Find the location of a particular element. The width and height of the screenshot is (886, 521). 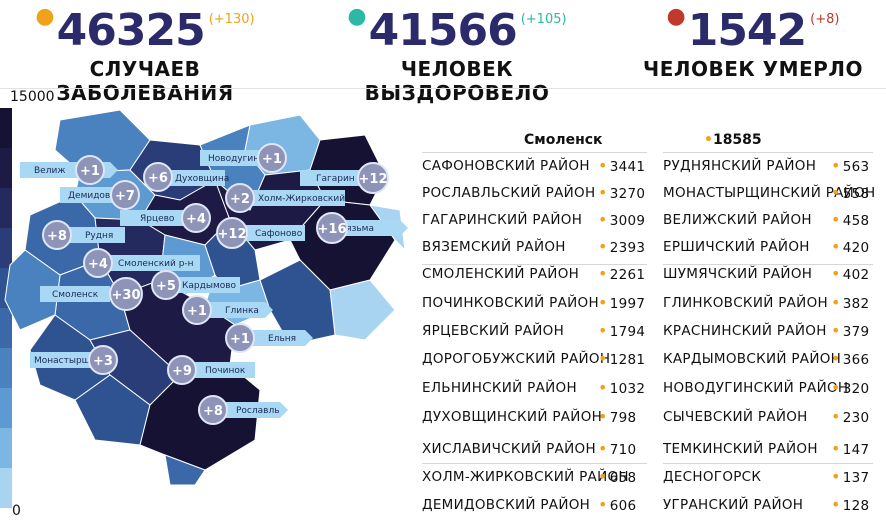

map-label: Вязьма is located at coordinates (357, 229).